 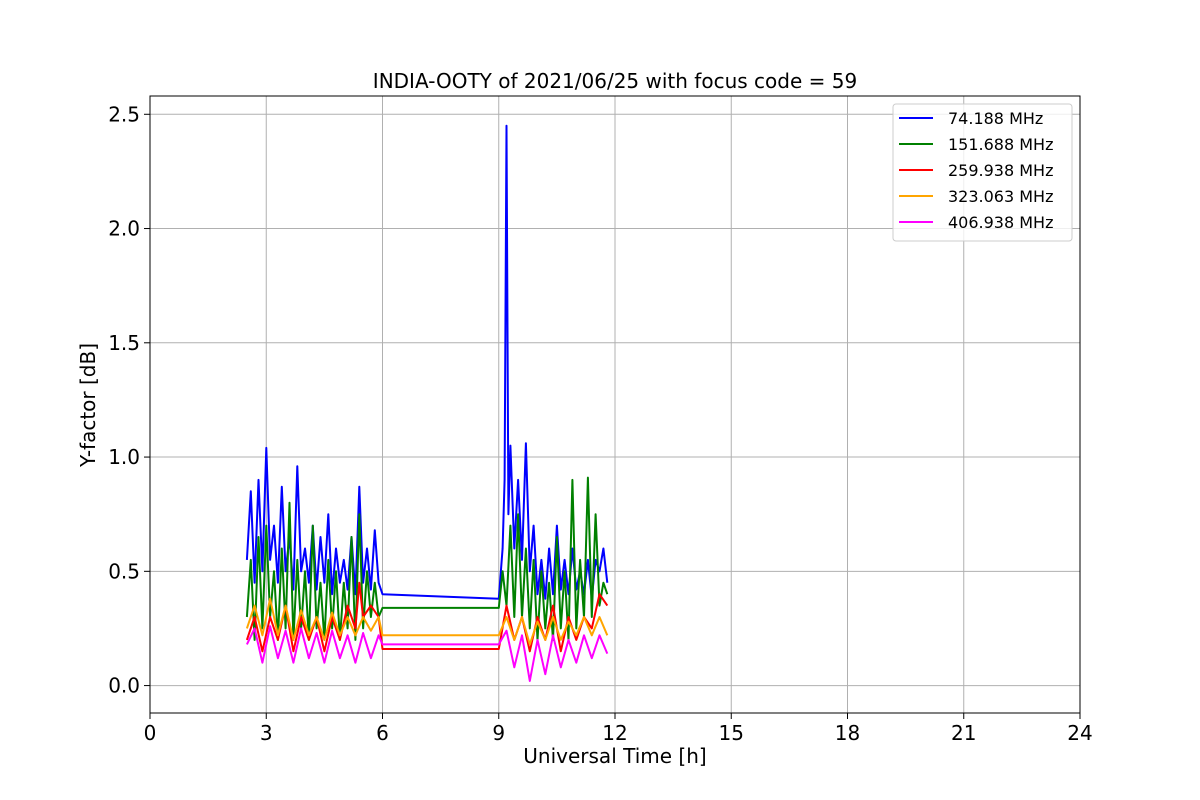 I want to click on x-tick-label: 12, so click(x=614, y=733).